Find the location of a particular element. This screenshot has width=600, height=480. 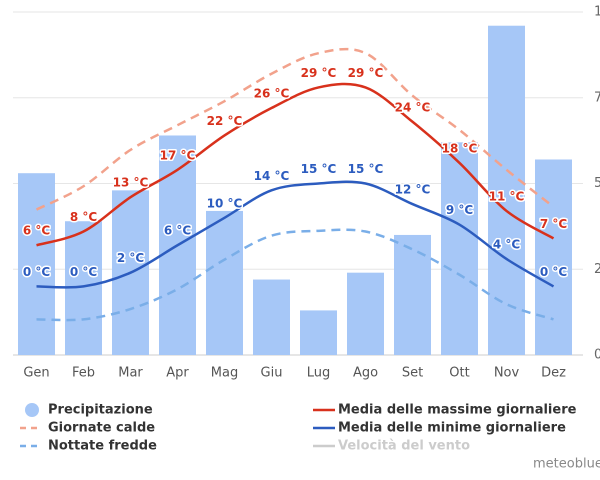

legend-label: Giornate calde is located at coordinates (101, 428).